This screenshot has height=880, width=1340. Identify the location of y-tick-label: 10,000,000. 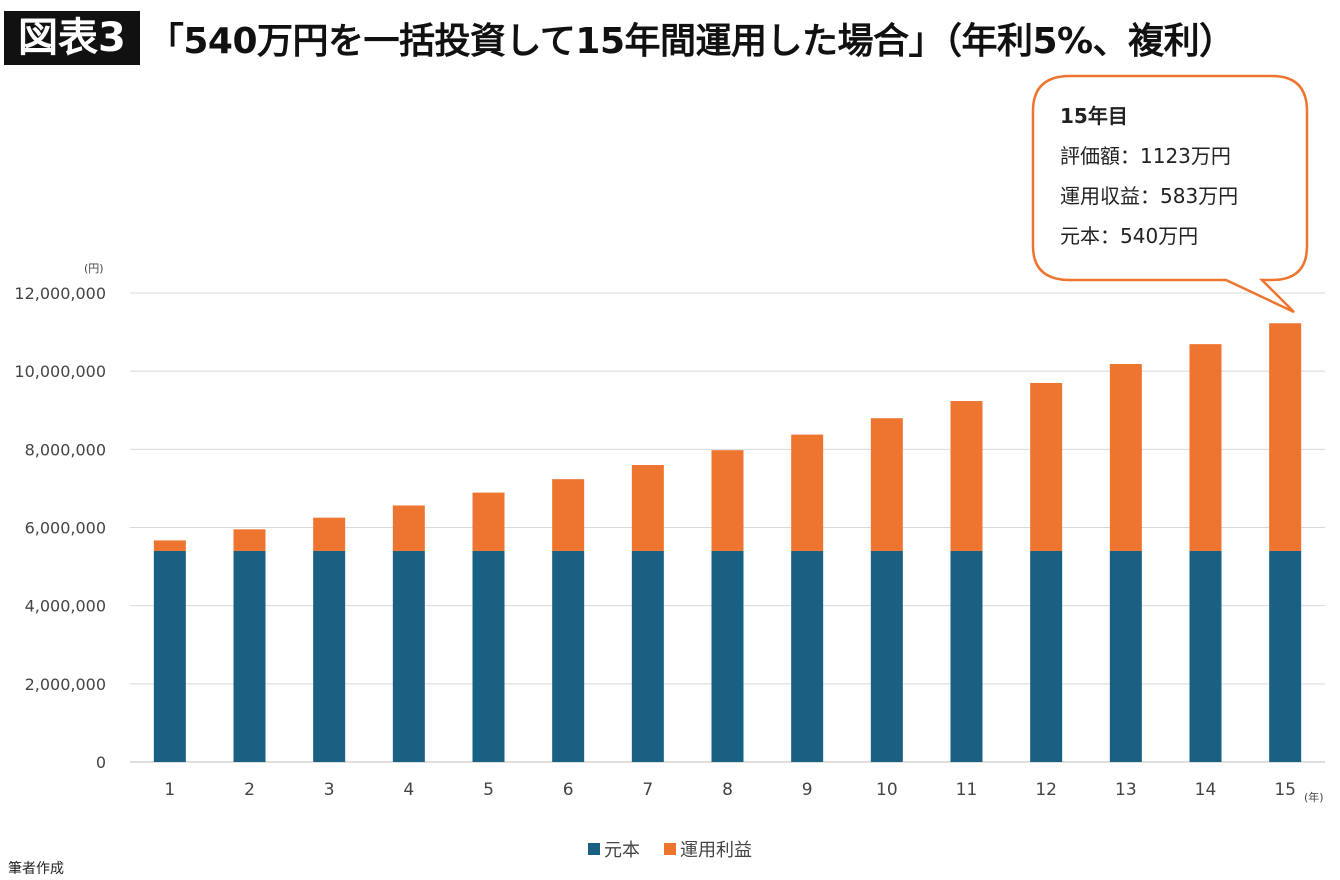
(60, 371).